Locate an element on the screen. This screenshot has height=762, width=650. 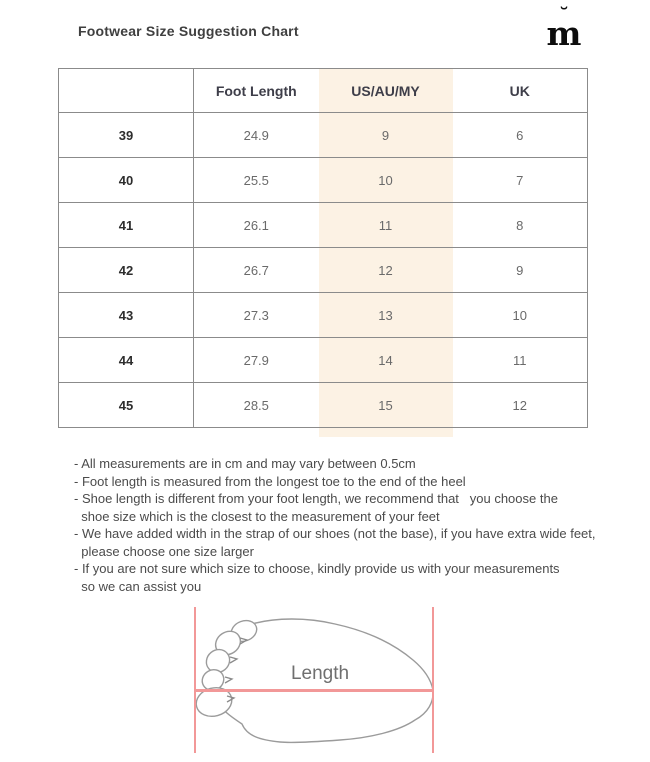
cell-foot-length: 26.1 is located at coordinates (256, 225).